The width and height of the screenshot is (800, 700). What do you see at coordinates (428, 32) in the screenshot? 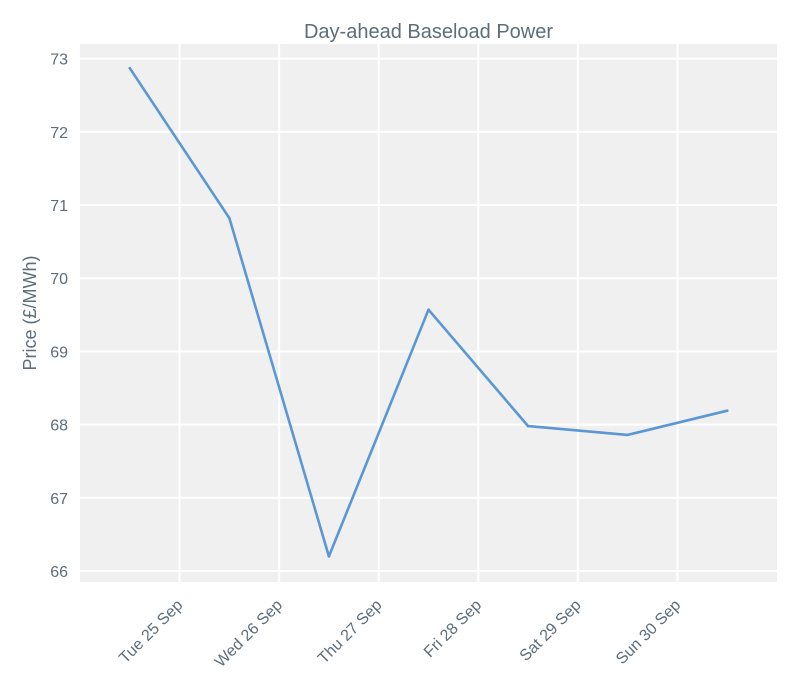
I see `chart-title: Day-ahead Baseload Power` at bounding box center [428, 32].